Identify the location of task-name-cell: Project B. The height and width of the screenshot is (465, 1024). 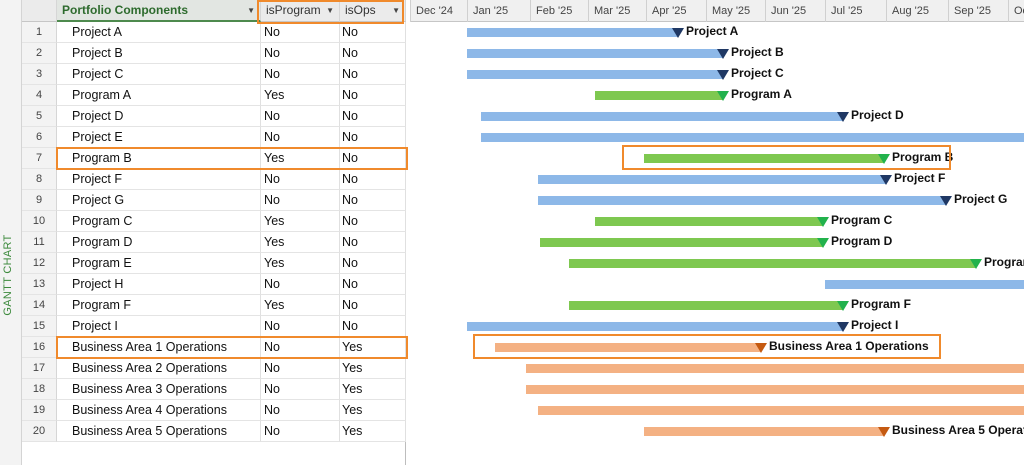
(159, 53).